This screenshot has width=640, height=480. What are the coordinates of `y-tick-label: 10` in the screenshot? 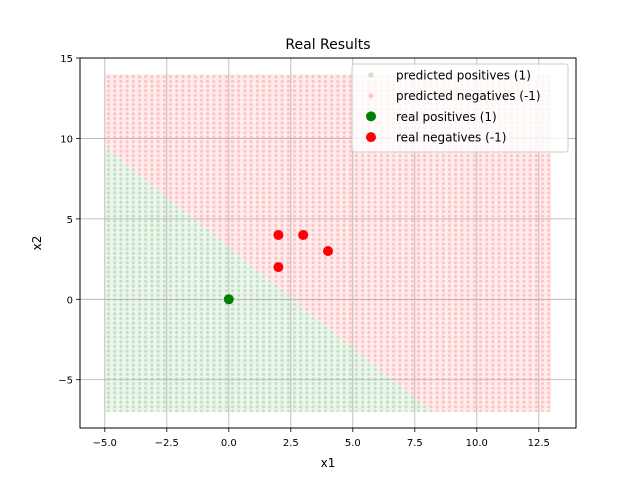 It's located at (66, 139).